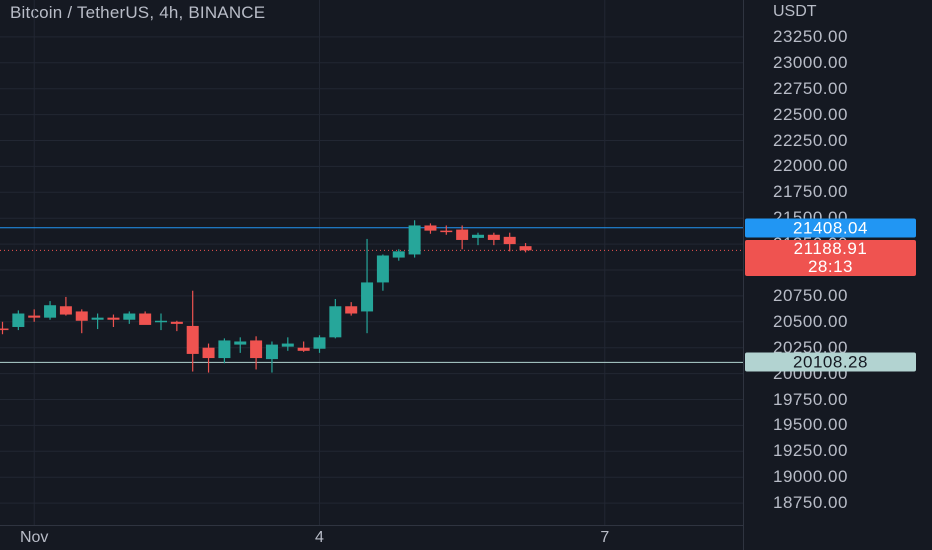  I want to click on price-tick-label: 23000.00, so click(810, 62).